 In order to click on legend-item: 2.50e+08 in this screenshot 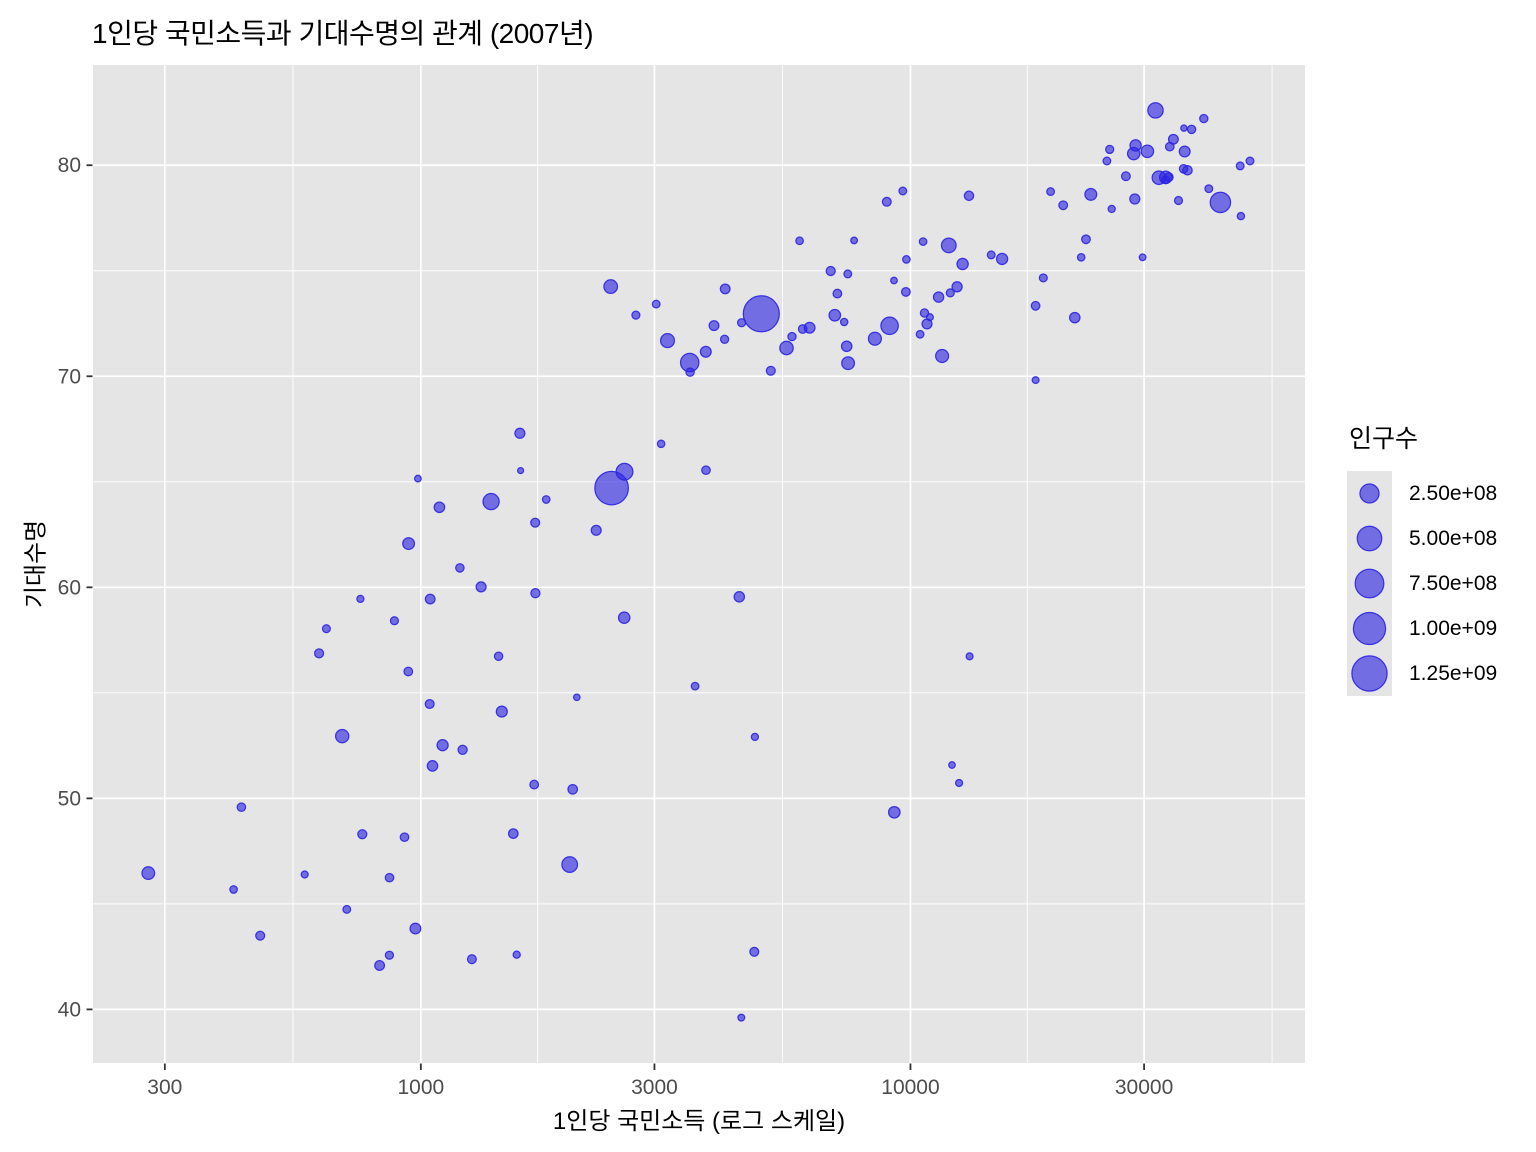, I will do `click(1439, 493)`.